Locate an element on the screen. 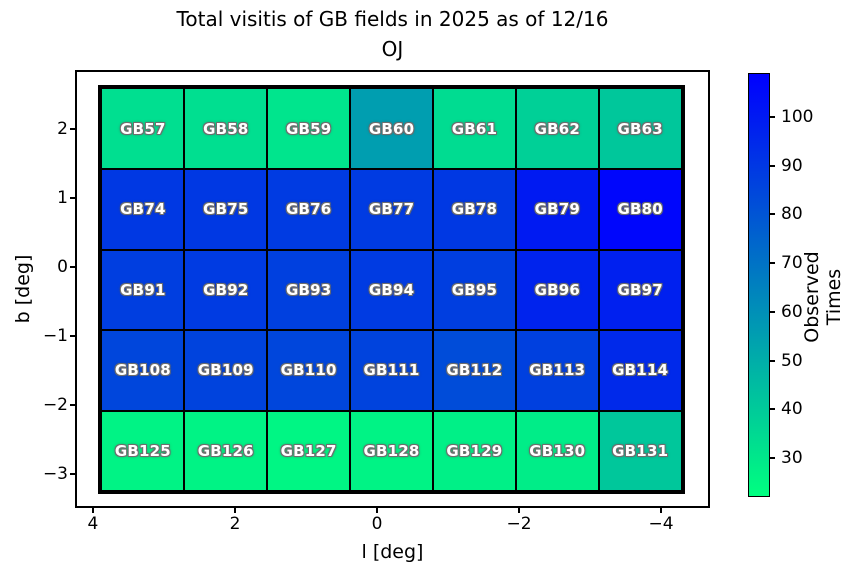 This screenshot has width=848, height=575. heatmap-cell: GB113 is located at coordinates (557, 370).